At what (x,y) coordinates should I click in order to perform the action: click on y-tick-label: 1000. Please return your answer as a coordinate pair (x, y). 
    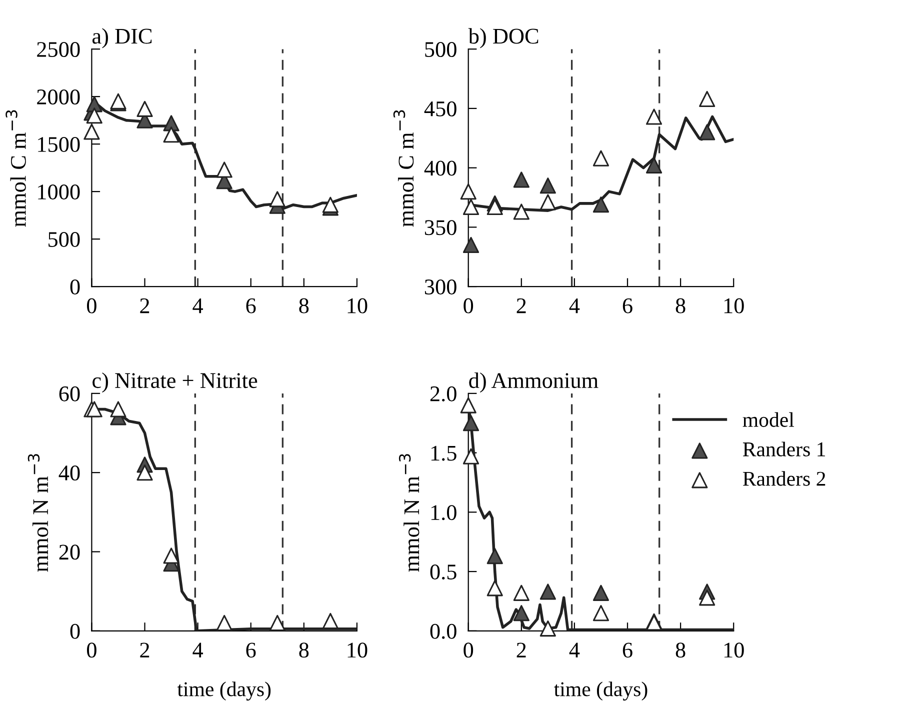
    Looking at the image, I should click on (59, 192).